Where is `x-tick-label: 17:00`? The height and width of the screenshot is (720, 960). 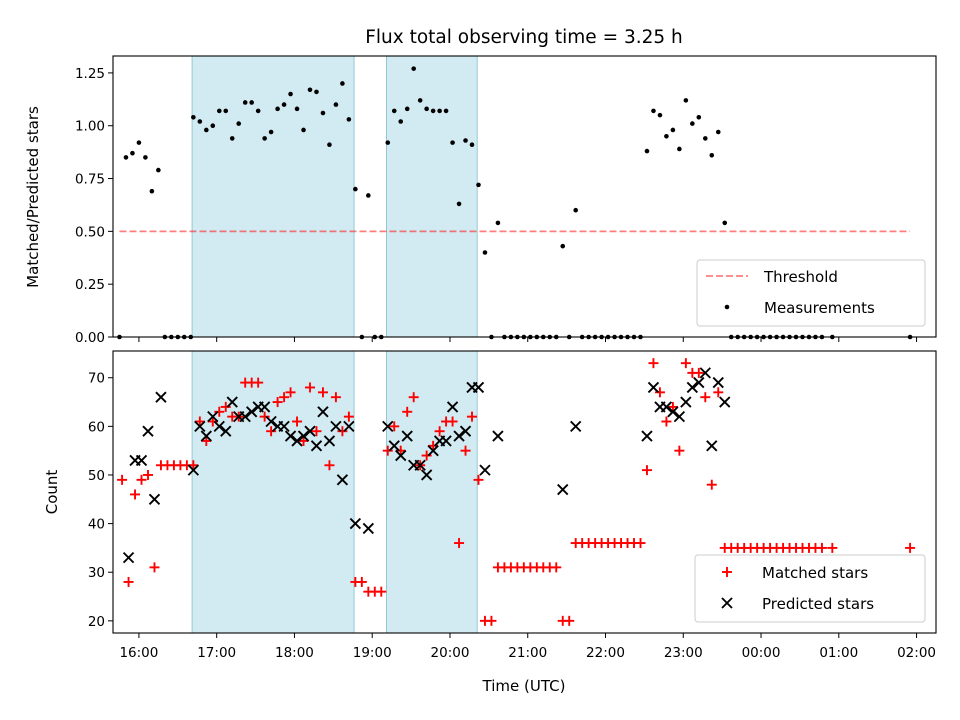 x-tick-label: 17:00 is located at coordinates (216, 653).